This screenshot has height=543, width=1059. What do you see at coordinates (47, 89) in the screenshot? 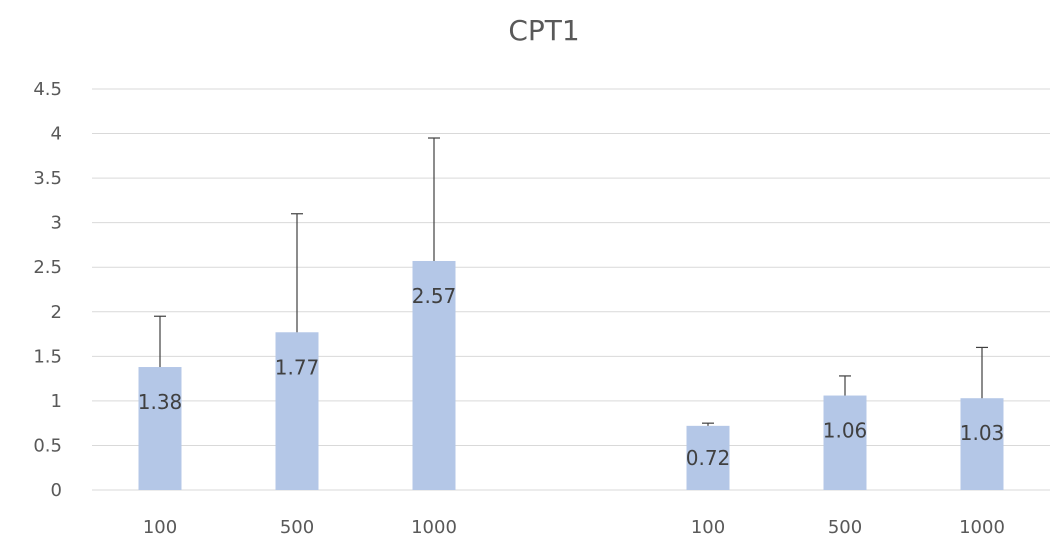
I see `y-tick-label-9: 4.5` at bounding box center [47, 89].